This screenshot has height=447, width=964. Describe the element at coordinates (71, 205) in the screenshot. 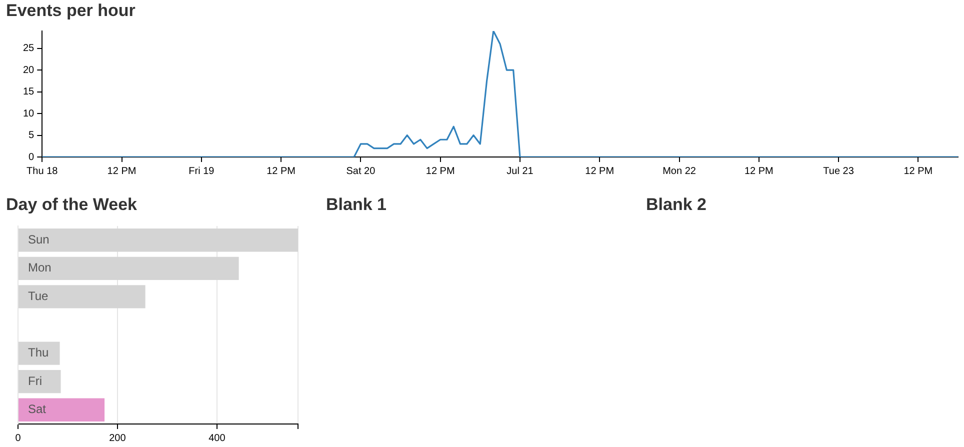

I see `chart-title: Day of the Week` at that location.